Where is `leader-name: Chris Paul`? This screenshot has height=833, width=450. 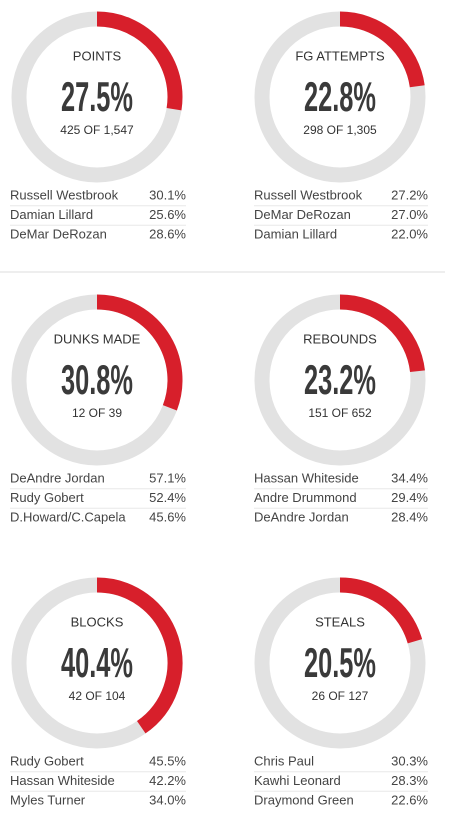
leader-name: Chris Paul is located at coordinates (284, 760).